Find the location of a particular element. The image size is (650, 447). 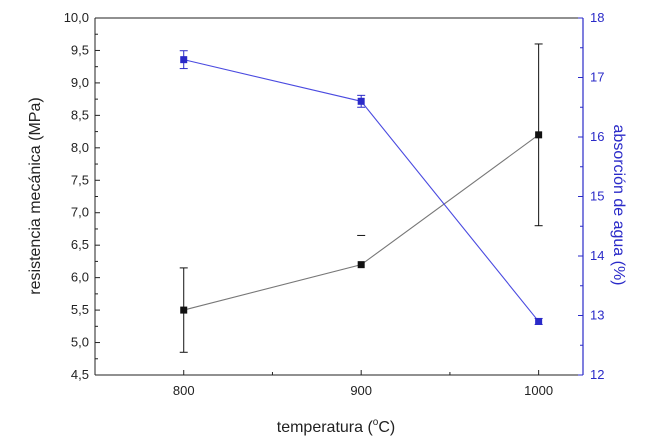

y-left-tick-label: 8,5 is located at coordinates (80, 114).